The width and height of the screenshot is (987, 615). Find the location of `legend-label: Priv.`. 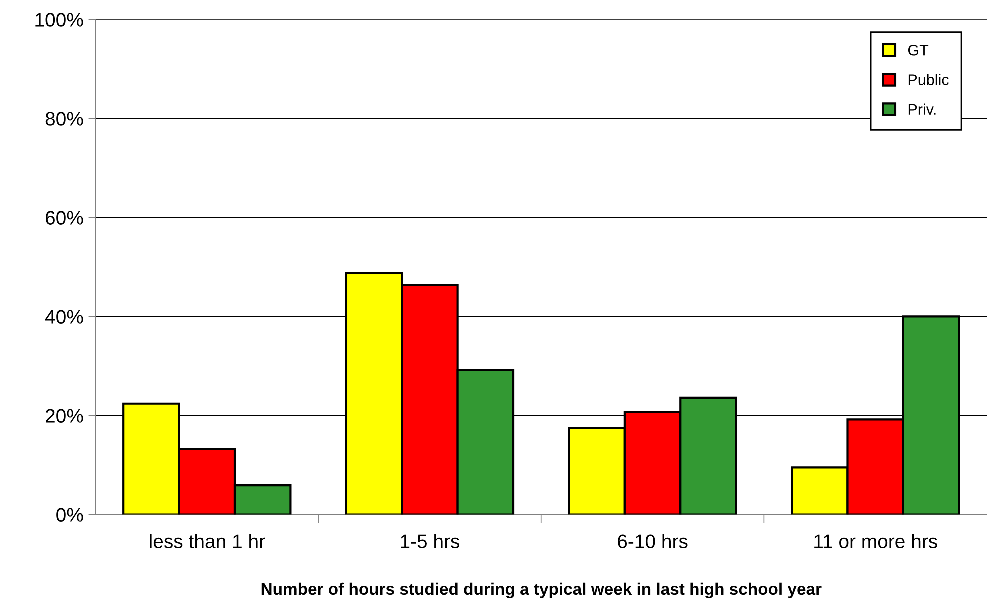

legend-label: Priv. is located at coordinates (922, 109).